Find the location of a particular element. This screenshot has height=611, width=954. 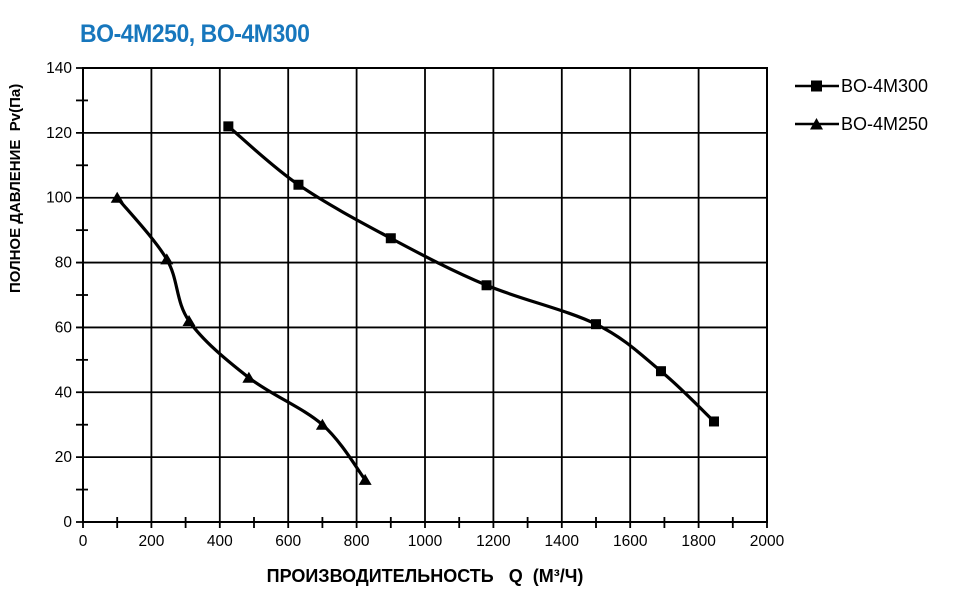

y-tick-label: 40 is located at coordinates (64, 392).